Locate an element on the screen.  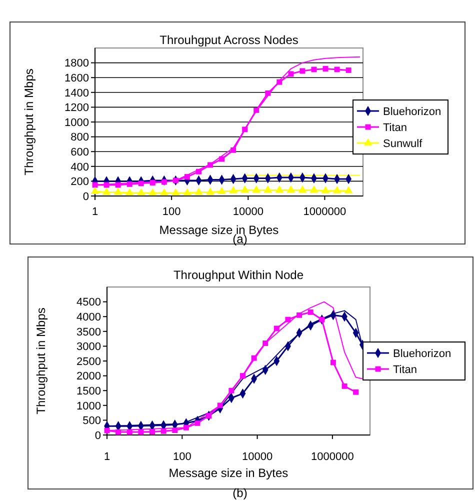
y-tick-label: 2000 is located at coordinates (88, 376).